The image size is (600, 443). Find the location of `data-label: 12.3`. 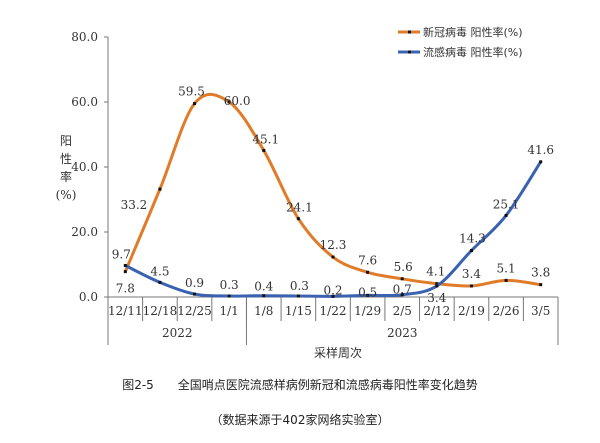

data-label: 12.3 is located at coordinates (333, 245).